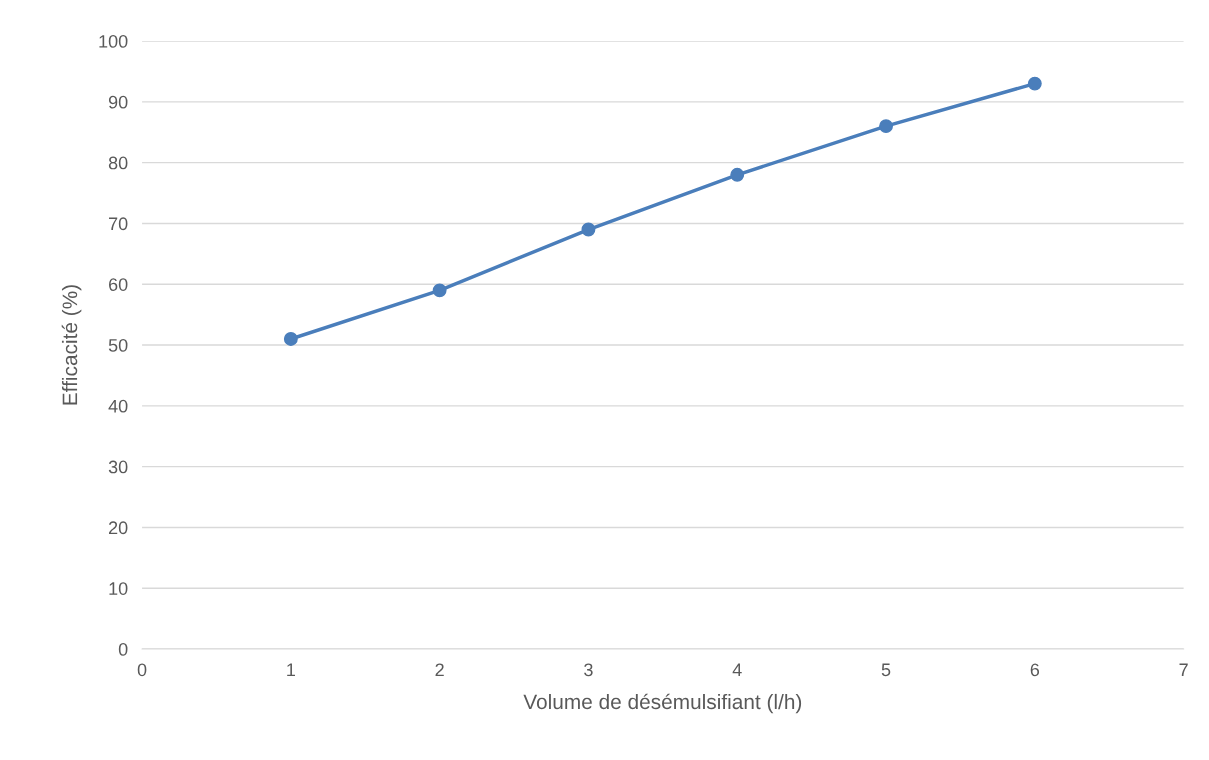 The height and width of the screenshot is (760, 1209). Describe the element at coordinates (118, 467) in the screenshot. I see `y-tick-label: 30` at that location.